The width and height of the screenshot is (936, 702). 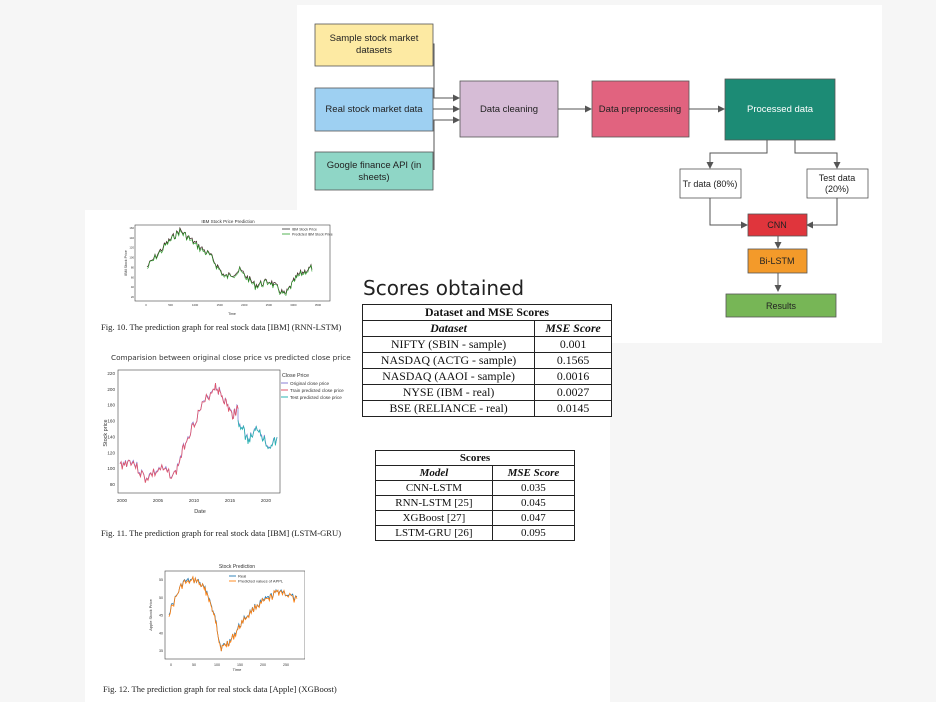 What do you see at coordinates (374, 38) in the screenshot?
I see `source-sample-label-line1: Sample stock market` at bounding box center [374, 38].